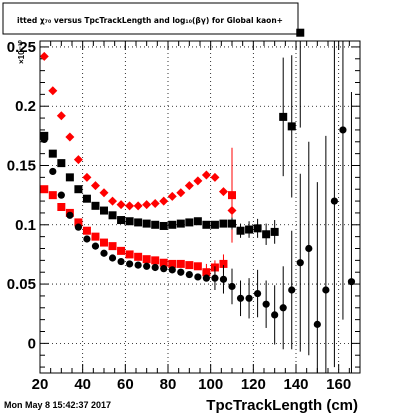 The image size is (400, 414). I want to click on y-tick-label: 0.05, so click(21, 284).